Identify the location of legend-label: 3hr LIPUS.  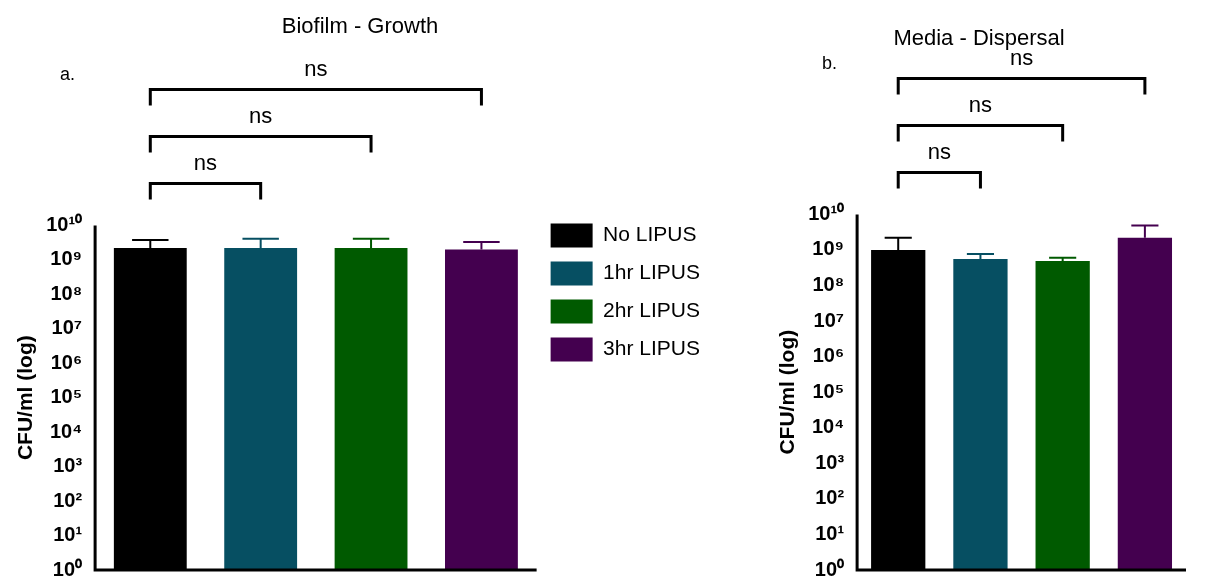
(652, 348).